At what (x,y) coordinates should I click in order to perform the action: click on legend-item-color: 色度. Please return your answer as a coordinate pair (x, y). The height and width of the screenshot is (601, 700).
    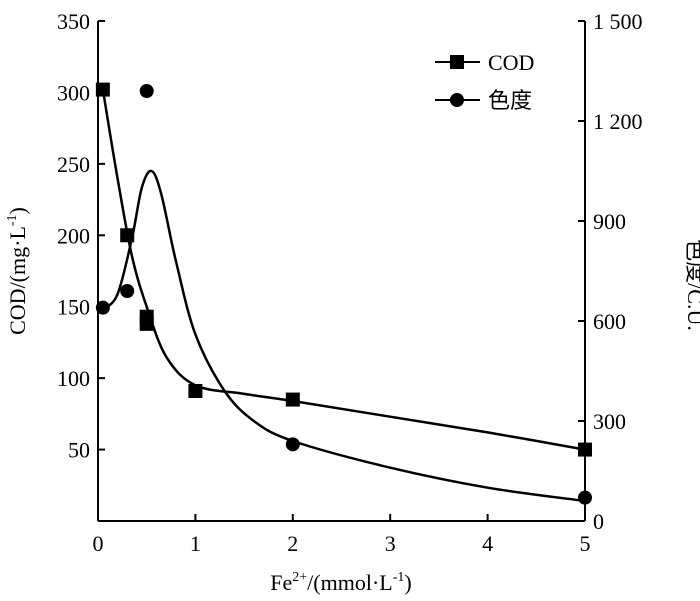
    Looking at the image, I should click on (483, 100).